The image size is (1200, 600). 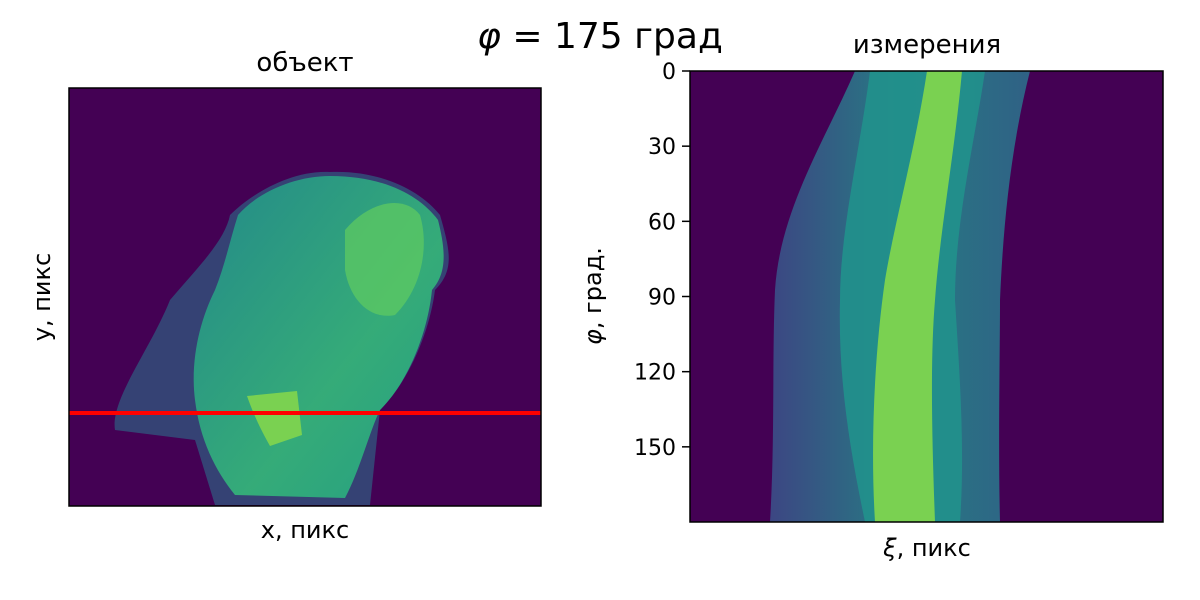 I want to click on sinogram-y-axis: 0 30 60 90 120 150, so click(x=662, y=260).